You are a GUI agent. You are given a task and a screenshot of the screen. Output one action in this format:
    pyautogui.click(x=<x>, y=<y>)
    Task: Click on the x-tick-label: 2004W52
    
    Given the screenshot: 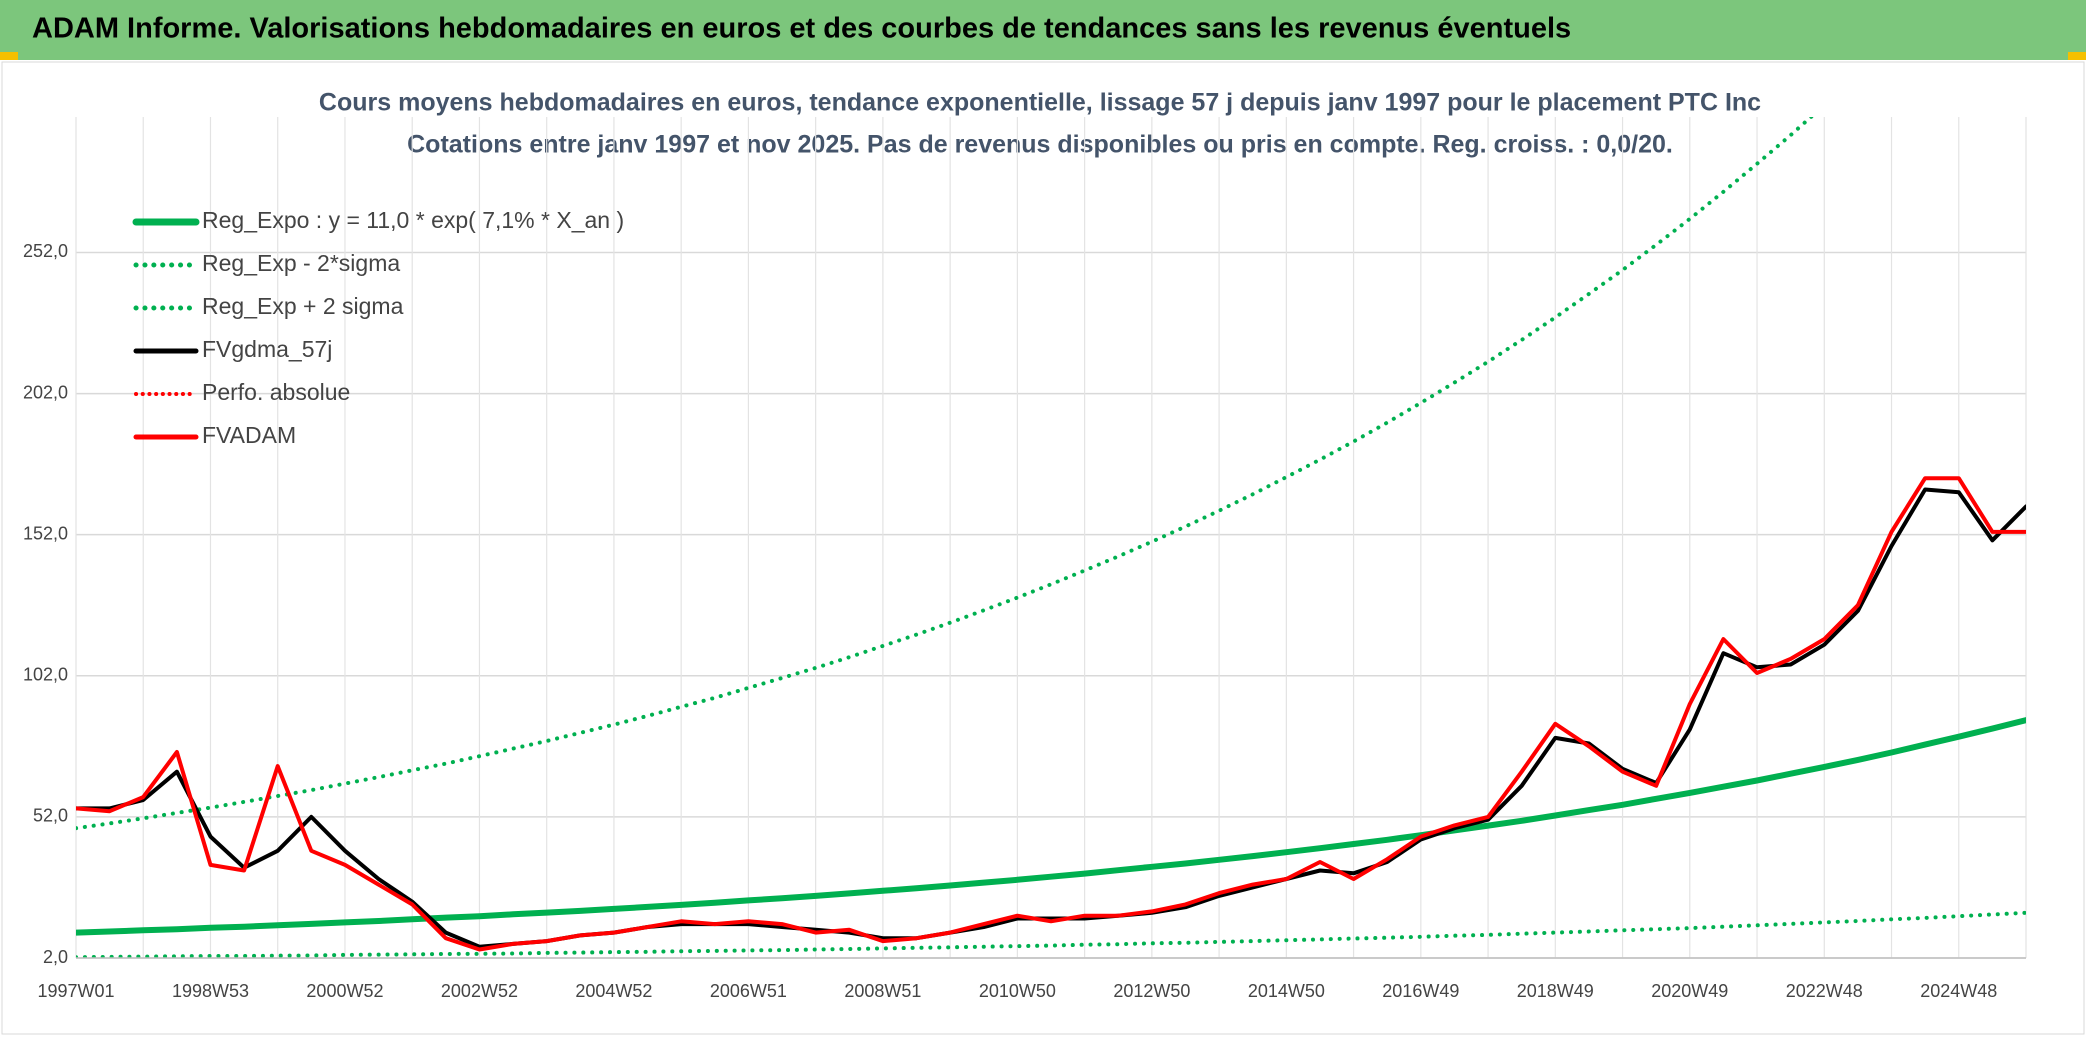 What is the action you would take?
    pyautogui.click(x=613, y=991)
    